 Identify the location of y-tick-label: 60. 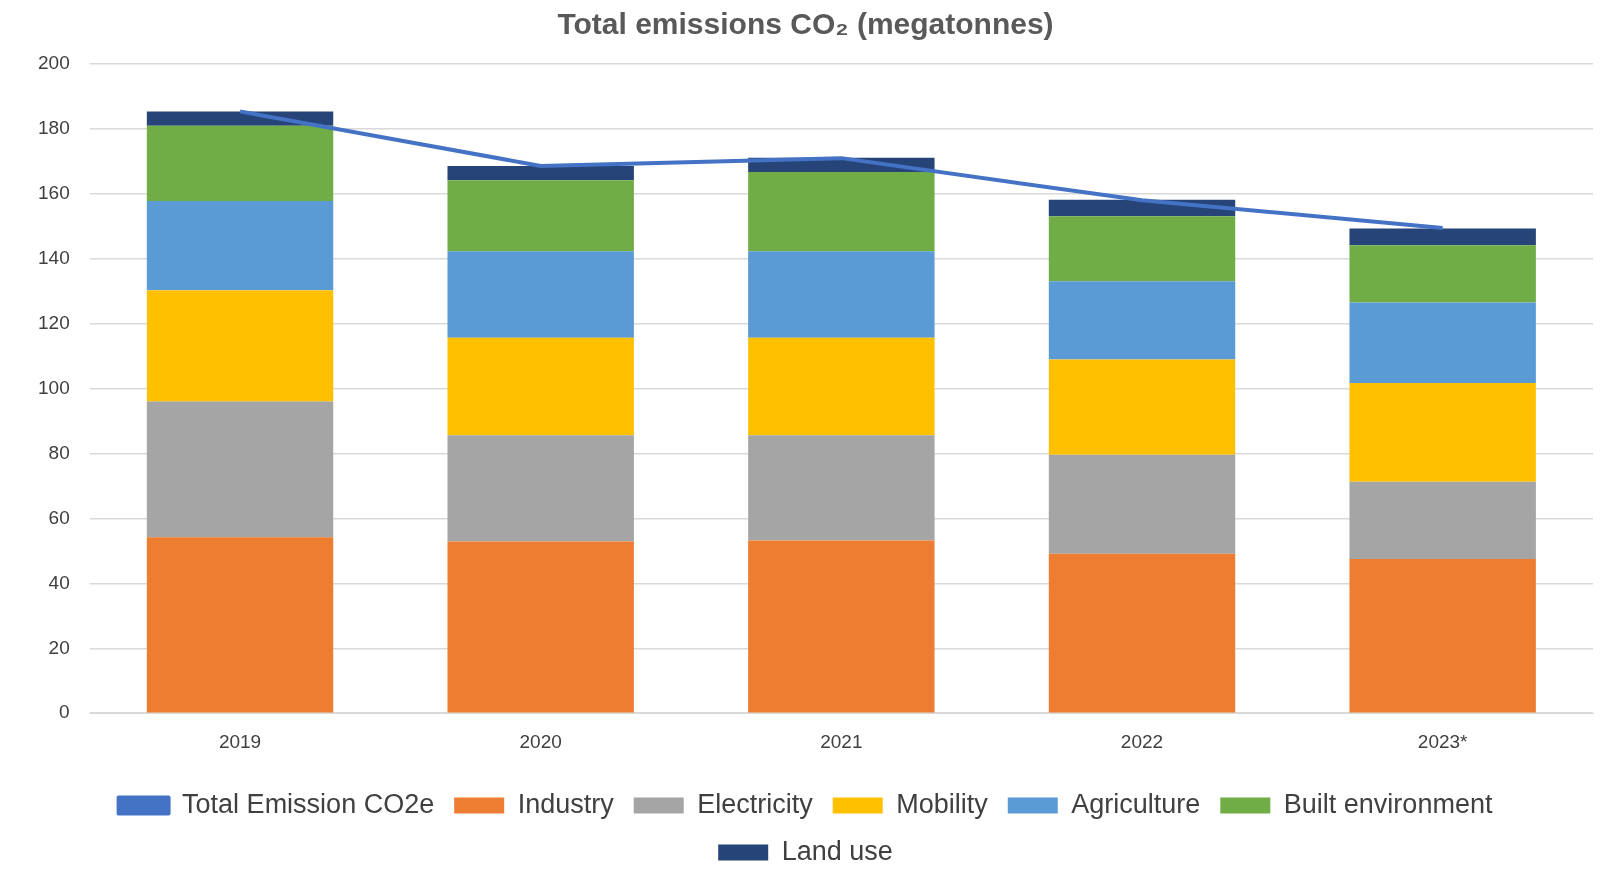
(59, 517).